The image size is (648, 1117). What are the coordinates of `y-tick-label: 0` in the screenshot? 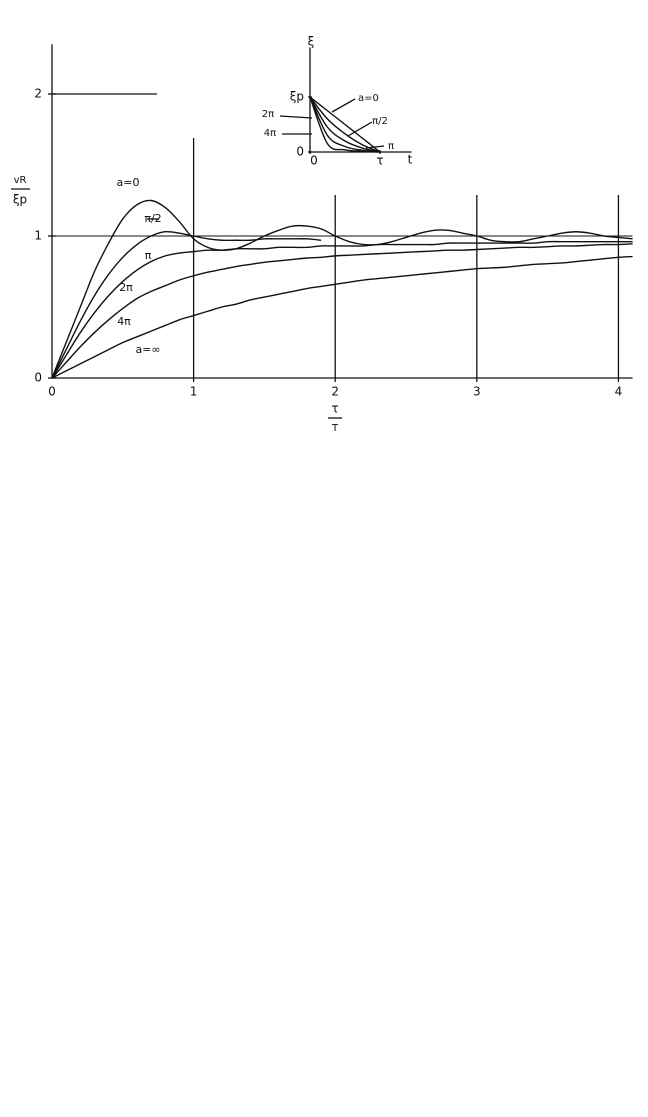 It's located at (38, 378).